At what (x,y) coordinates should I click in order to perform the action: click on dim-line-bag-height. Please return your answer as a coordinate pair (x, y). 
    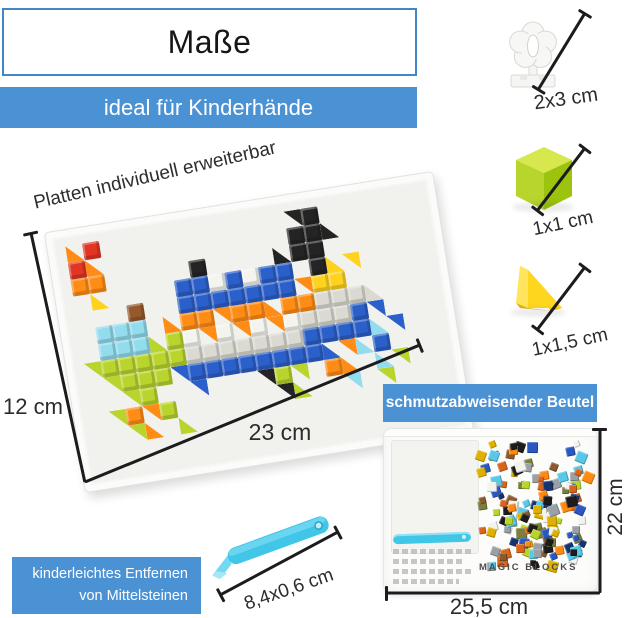
    Looking at the image, I should click on (600, 511).